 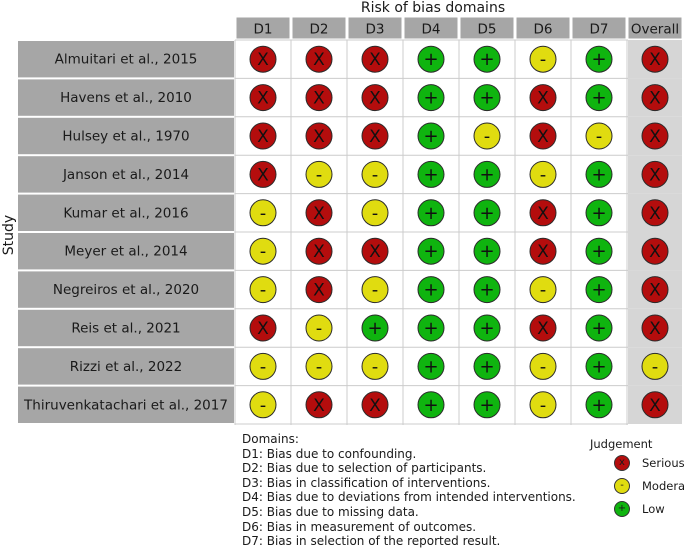 What do you see at coordinates (431, 28) in the screenshot?
I see `domain-header-d4: D4` at bounding box center [431, 28].